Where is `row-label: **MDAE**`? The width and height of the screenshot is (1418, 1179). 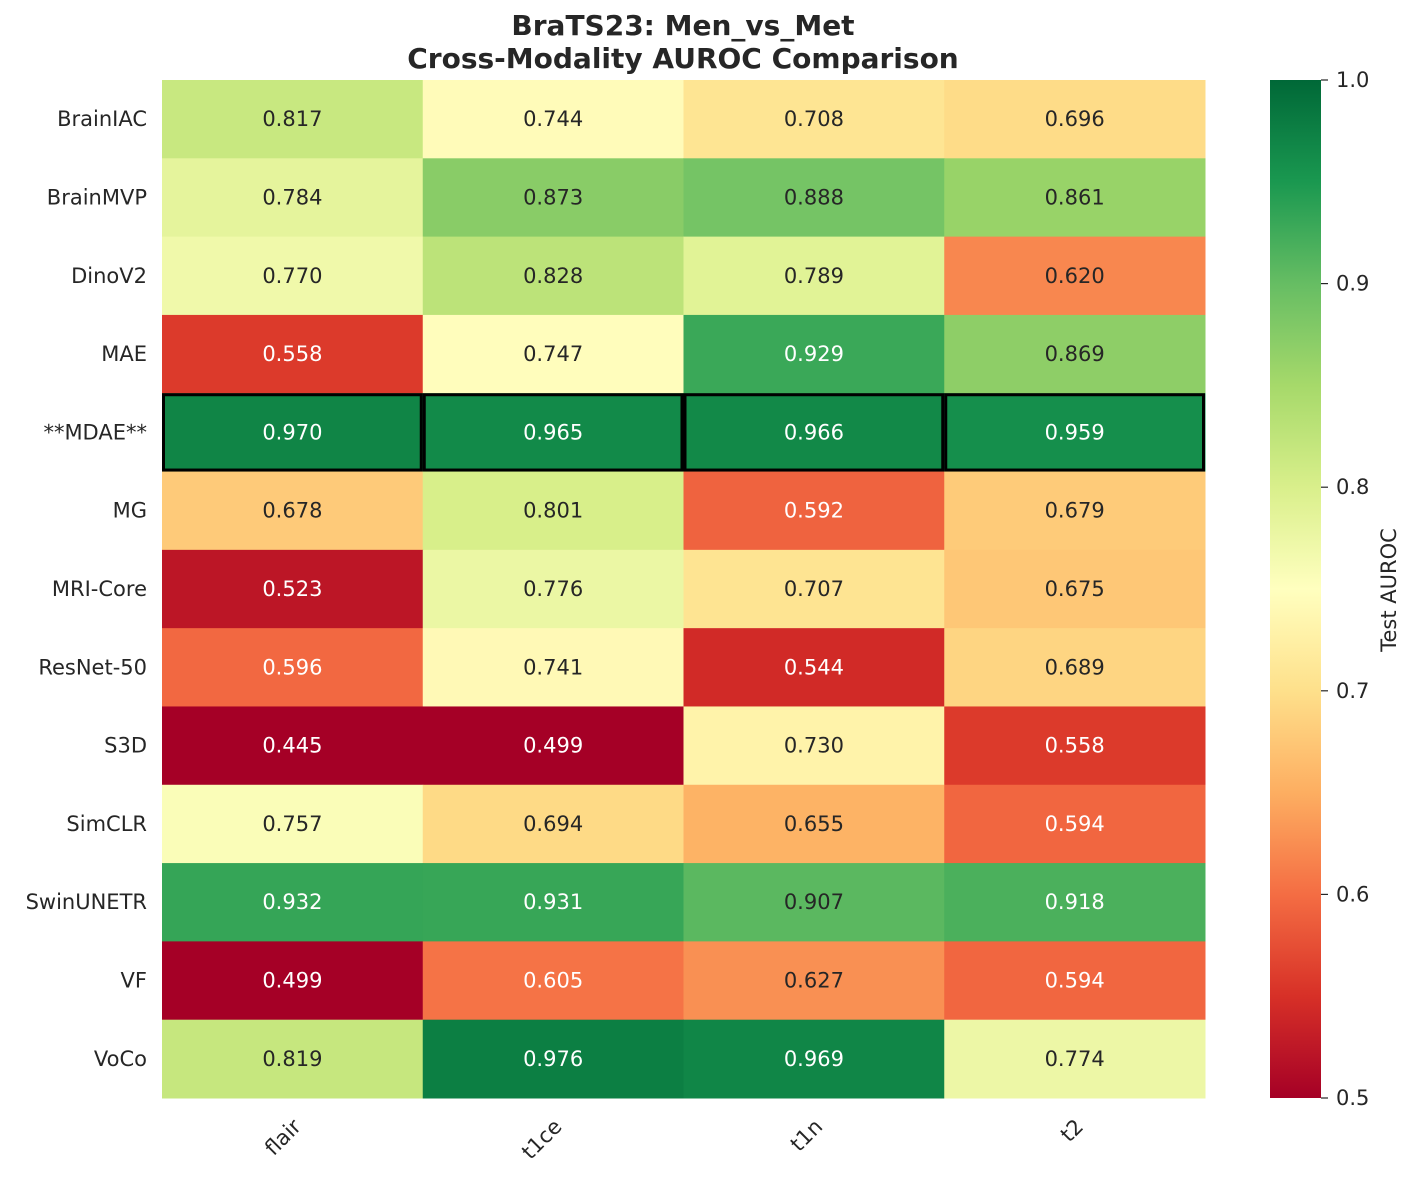
row-label: **MDAE** is located at coordinates (95, 432).